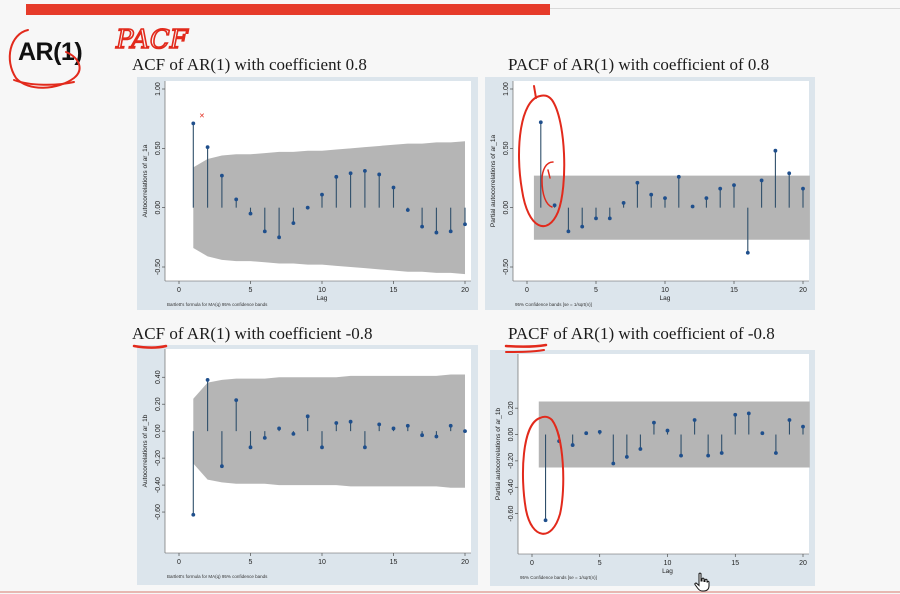 The height and width of the screenshot is (594, 900). Describe the element at coordinates (288, 9) in the screenshot. I see `accent-bar` at that location.